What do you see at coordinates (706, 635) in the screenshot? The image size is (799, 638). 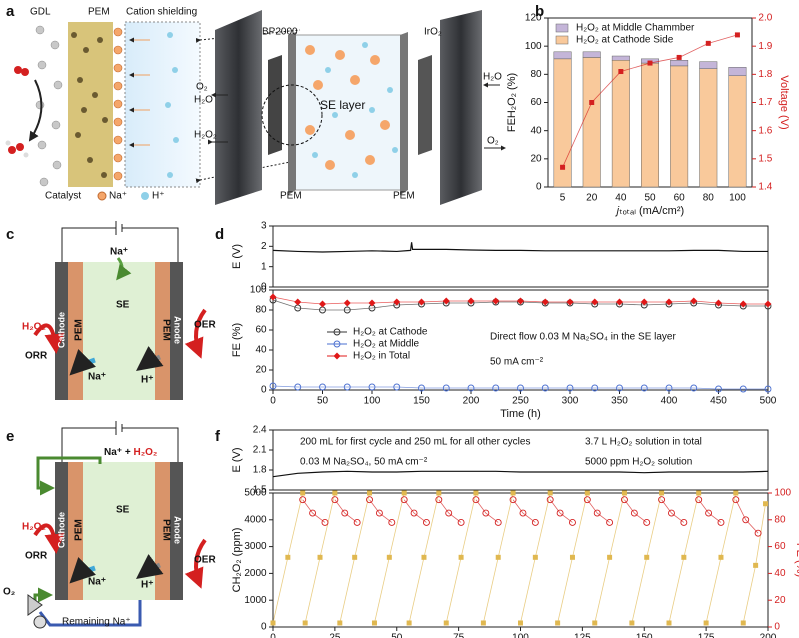 I see `x-tick-label: 175` at bounding box center [706, 635].